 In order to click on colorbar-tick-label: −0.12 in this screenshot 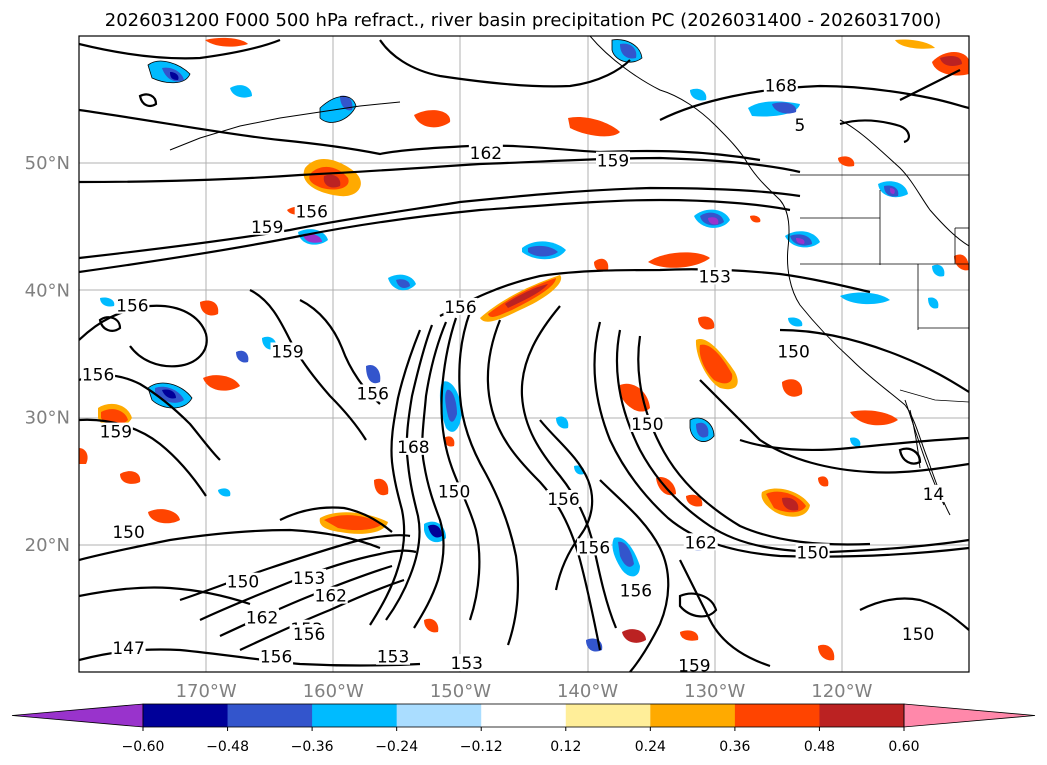, I will do `click(481, 747)`.